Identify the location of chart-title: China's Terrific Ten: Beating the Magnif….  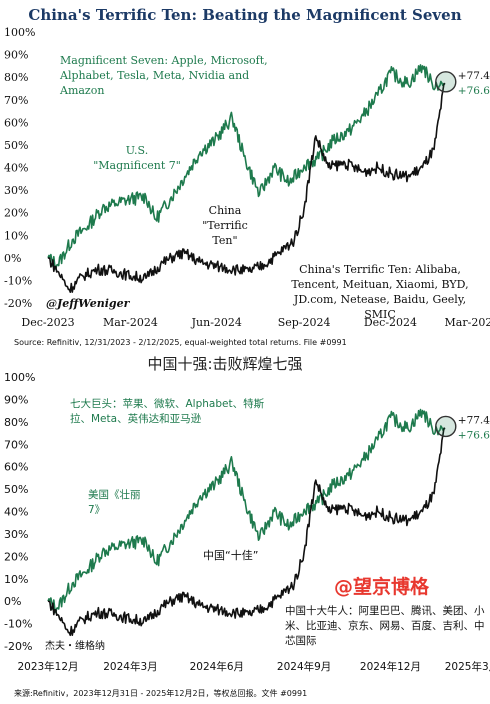
(245, 15).